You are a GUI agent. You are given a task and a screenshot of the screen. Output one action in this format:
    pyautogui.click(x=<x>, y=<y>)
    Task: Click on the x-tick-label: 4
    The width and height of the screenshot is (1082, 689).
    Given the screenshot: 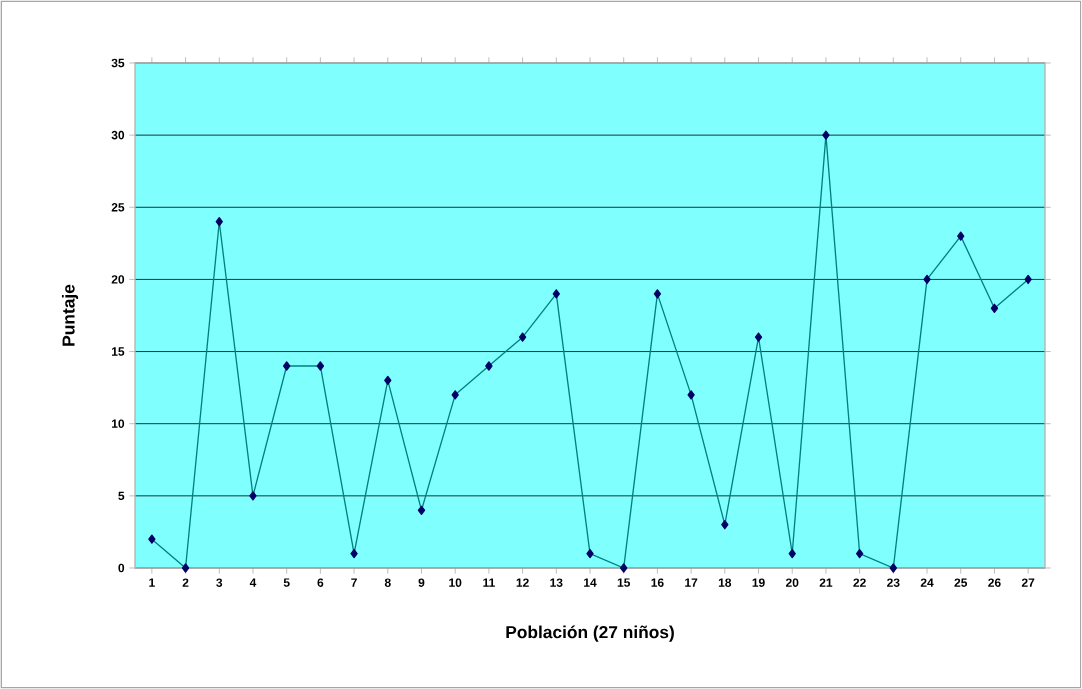 What is the action you would take?
    pyautogui.click(x=253, y=582)
    